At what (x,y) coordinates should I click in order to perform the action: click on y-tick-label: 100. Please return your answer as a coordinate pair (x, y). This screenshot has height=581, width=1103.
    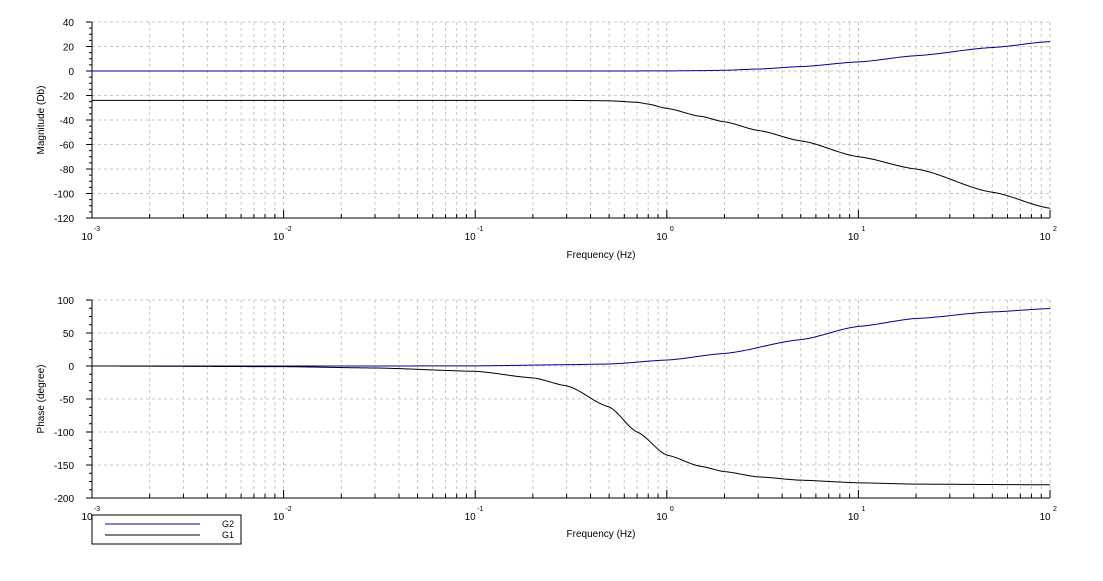
    Looking at the image, I should click on (65, 301).